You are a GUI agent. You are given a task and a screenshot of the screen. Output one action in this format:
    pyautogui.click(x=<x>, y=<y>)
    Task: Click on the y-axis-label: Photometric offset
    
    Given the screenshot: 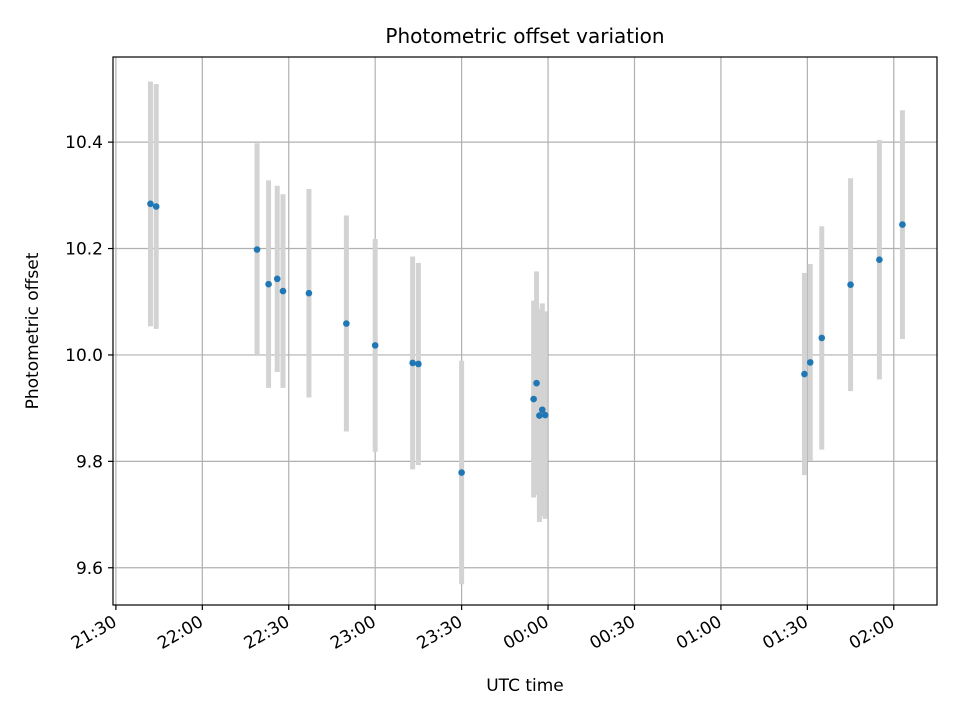 What is the action you would take?
    pyautogui.click(x=33, y=330)
    